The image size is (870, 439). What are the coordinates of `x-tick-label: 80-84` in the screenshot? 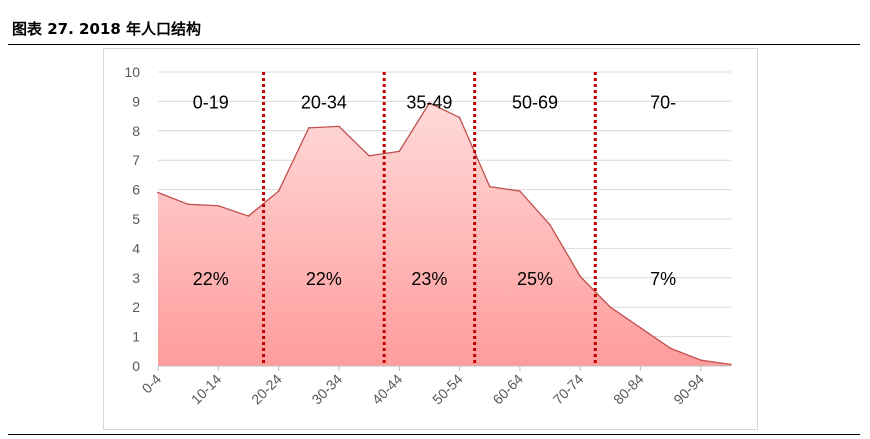 It's located at (628, 389).